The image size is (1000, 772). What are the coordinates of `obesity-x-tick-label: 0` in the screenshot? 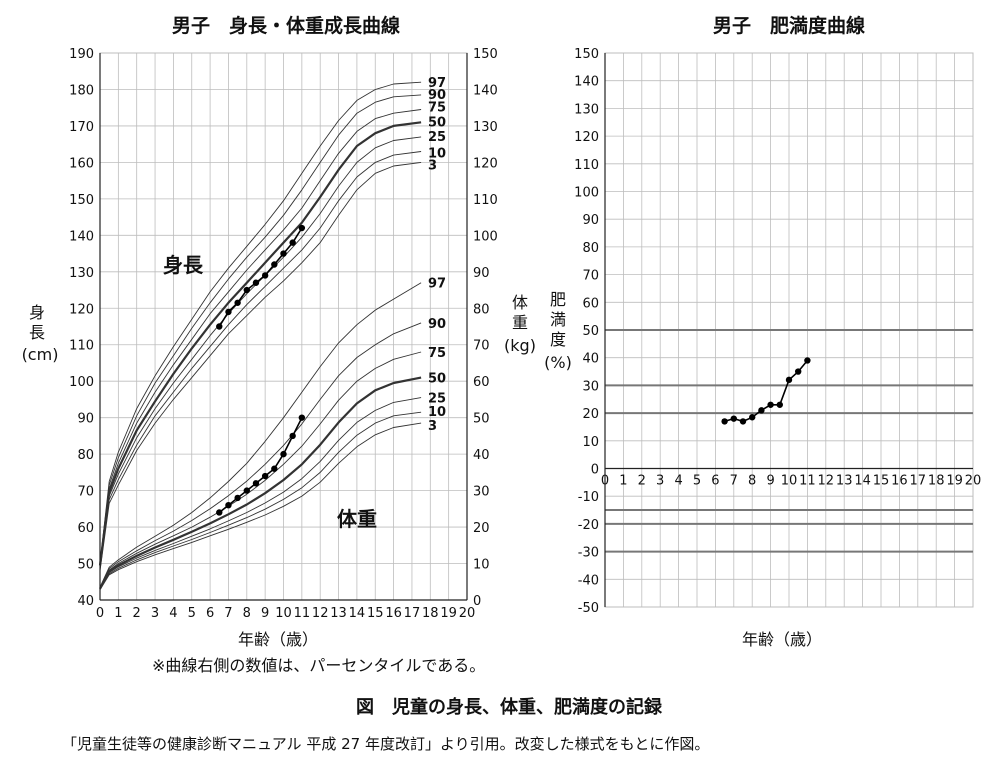 It's located at (605, 481).